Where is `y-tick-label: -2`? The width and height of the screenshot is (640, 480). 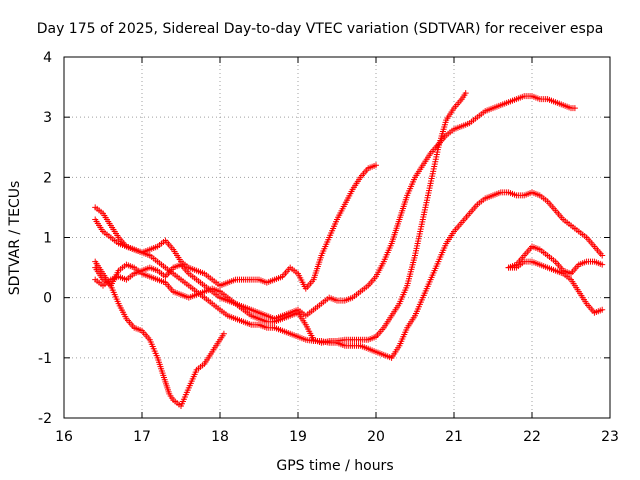 y-tick-label: -2 is located at coordinates (45, 419).